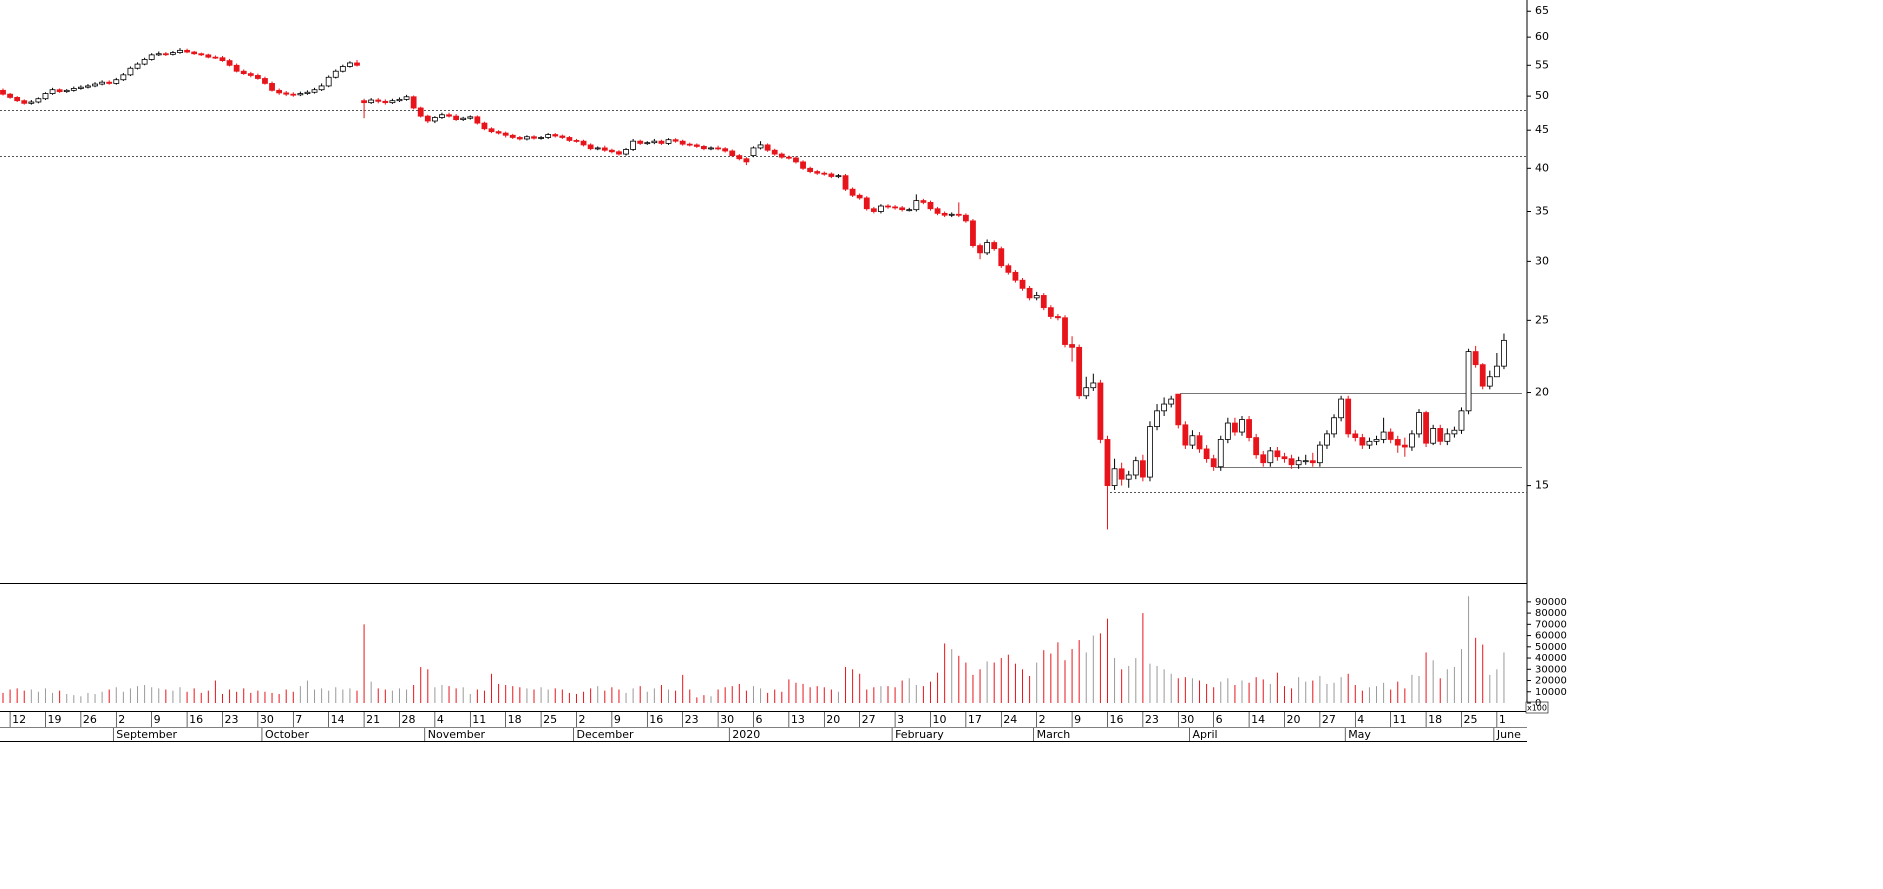 This screenshot has height=889, width=1883. I want to click on x-tick-label: 19, so click(54, 719).